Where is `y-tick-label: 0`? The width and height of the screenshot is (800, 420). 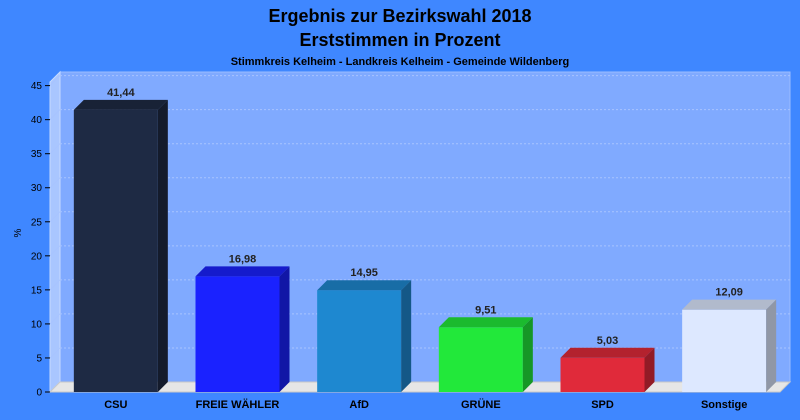 y-tick-label: 0 is located at coordinates (39, 393).